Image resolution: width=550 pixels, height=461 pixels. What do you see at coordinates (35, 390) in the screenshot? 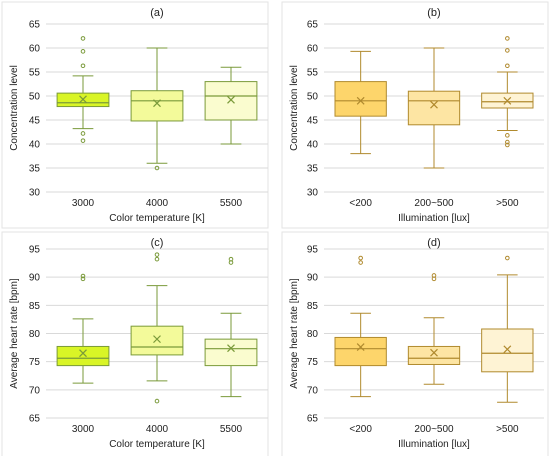
I see `y-tick-label: 70` at bounding box center [35, 390].